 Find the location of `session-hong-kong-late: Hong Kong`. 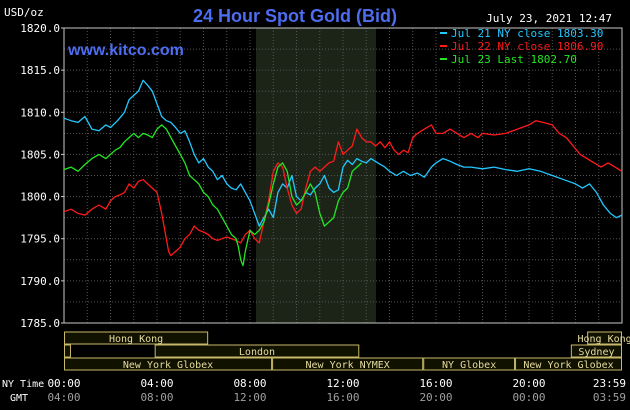

session-hong-kong-late: Hong Kong is located at coordinates (603, 338).